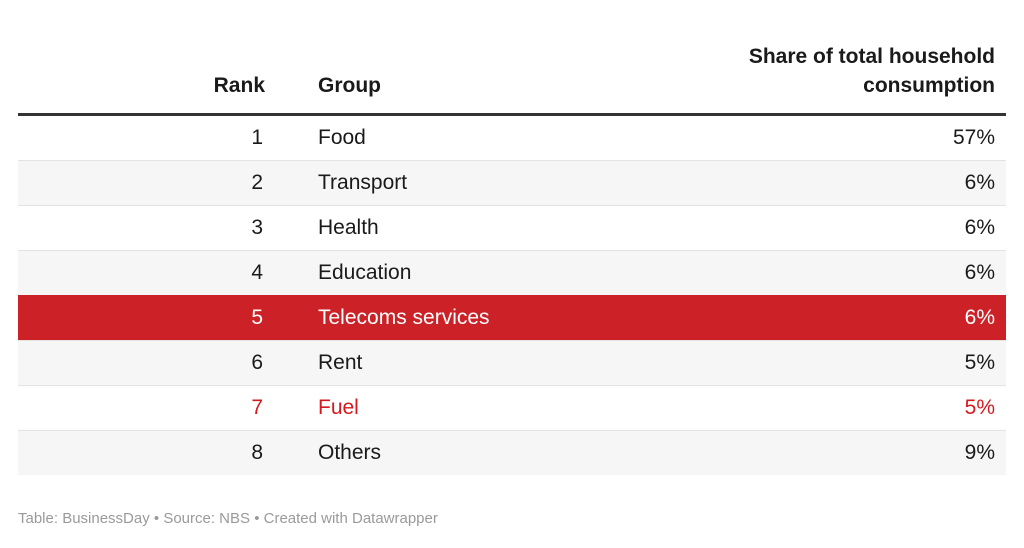 The width and height of the screenshot is (1024, 548). I want to click on table-row-fuel-accented: 7 Fuel 5%, so click(512, 408).